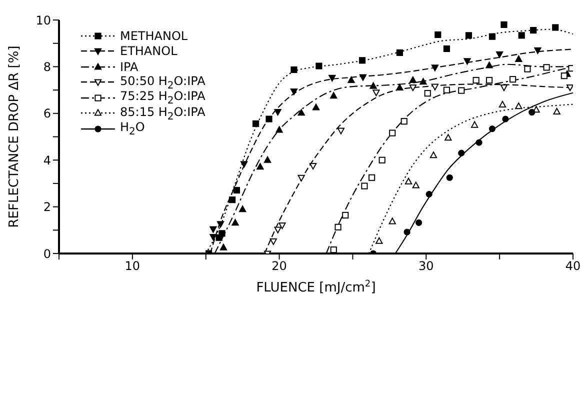 This screenshot has width=587, height=404. What do you see at coordinates (47, 253) in the screenshot?
I see `y-tick-label: 0` at bounding box center [47, 253].